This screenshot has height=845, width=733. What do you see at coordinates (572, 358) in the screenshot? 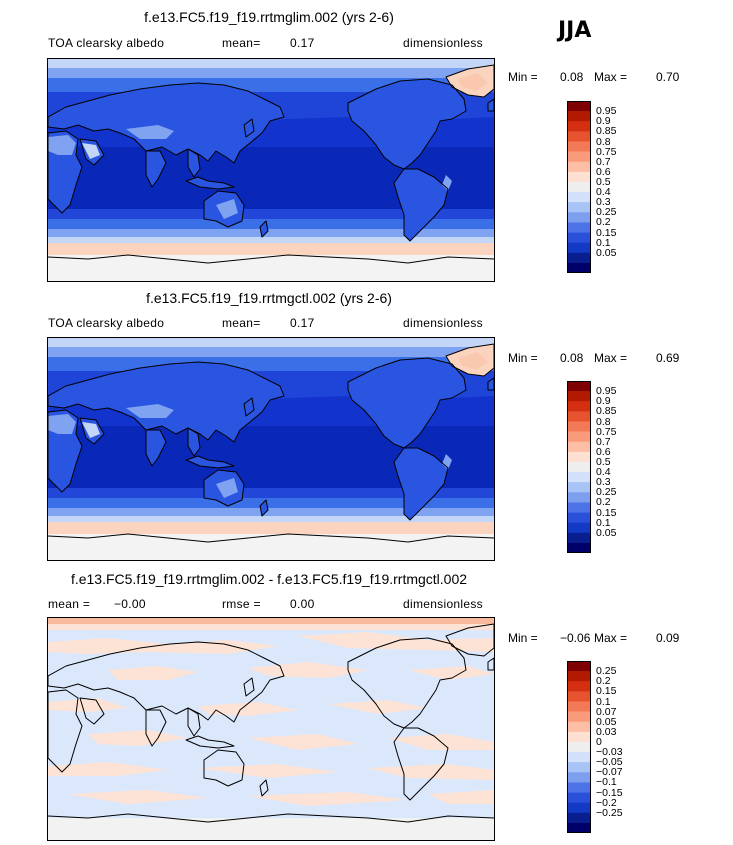
I see `panel-2-min-value: 0.08` at bounding box center [572, 358].